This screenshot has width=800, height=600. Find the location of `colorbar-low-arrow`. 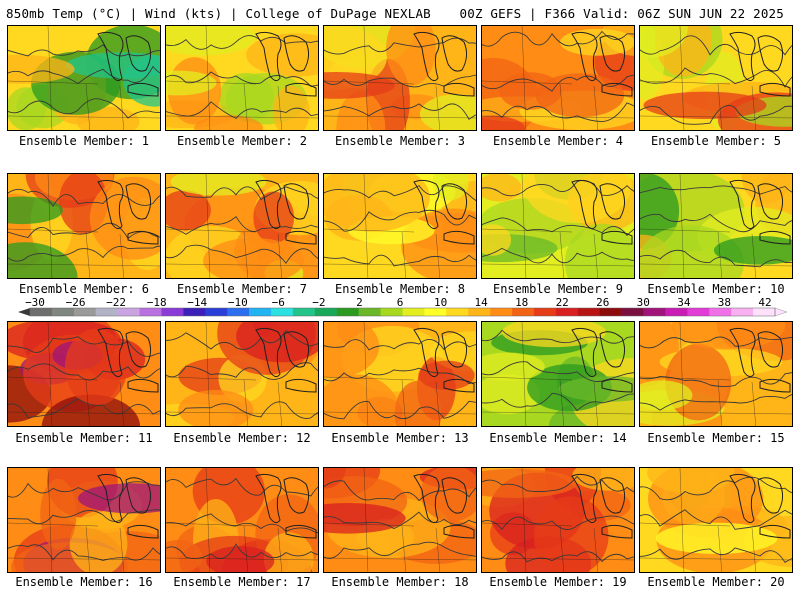

colorbar-low-arrow is located at coordinates (24, 312).